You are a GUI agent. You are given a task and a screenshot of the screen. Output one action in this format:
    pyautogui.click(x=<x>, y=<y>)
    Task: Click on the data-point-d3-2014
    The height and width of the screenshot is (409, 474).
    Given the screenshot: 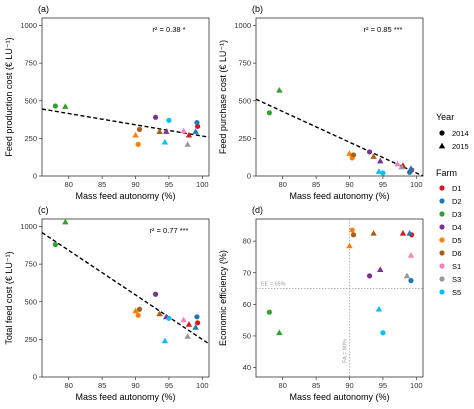 What is the action you would take?
    pyautogui.click(x=55, y=244)
    